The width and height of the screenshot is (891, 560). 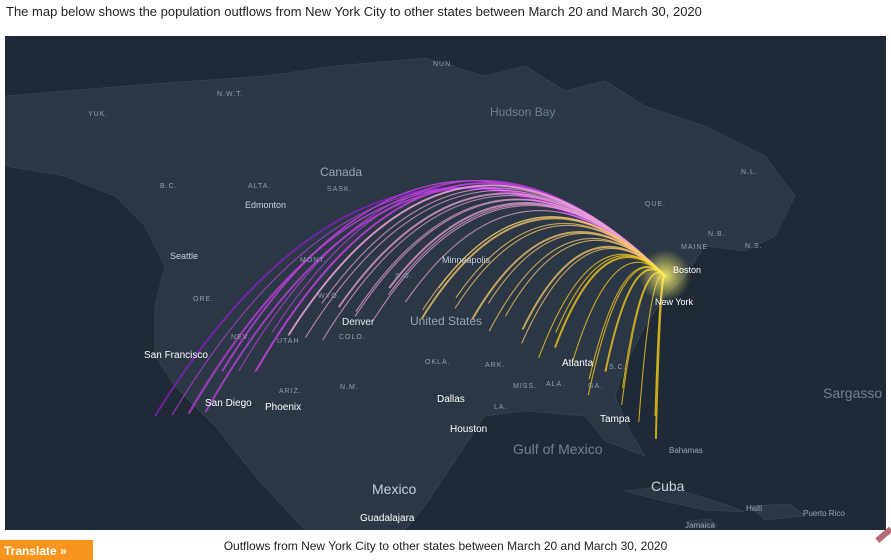 I want to click on map-label-jamaica: Jamaica, so click(x=700, y=525).